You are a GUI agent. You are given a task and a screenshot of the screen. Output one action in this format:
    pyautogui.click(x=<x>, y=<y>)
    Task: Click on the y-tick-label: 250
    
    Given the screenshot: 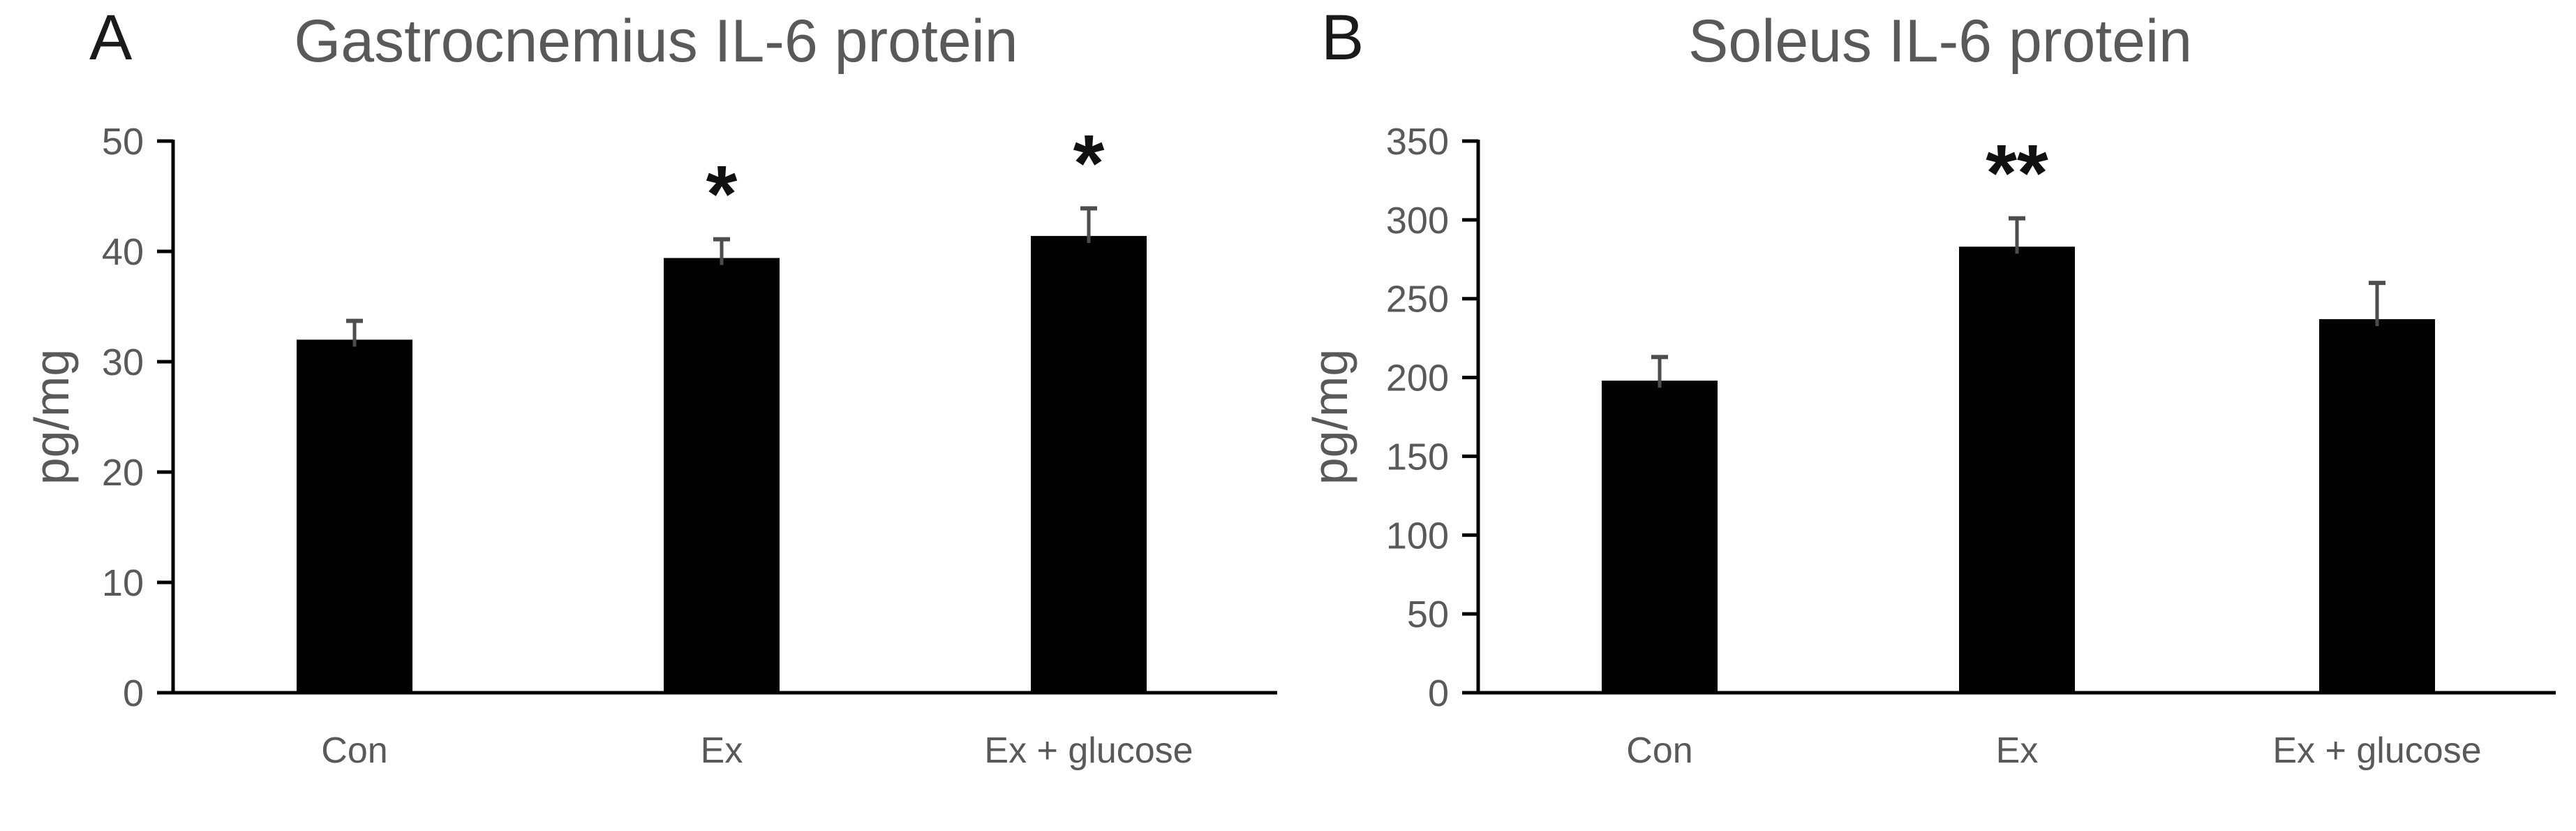 What is the action you would take?
    pyautogui.click(x=1418, y=300)
    